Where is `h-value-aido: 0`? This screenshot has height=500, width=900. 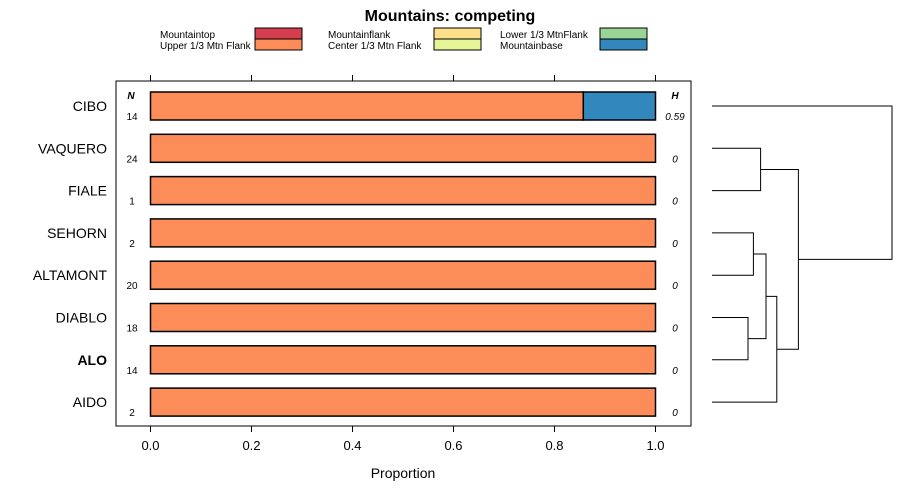 h-value-aido: 0 is located at coordinates (675, 413).